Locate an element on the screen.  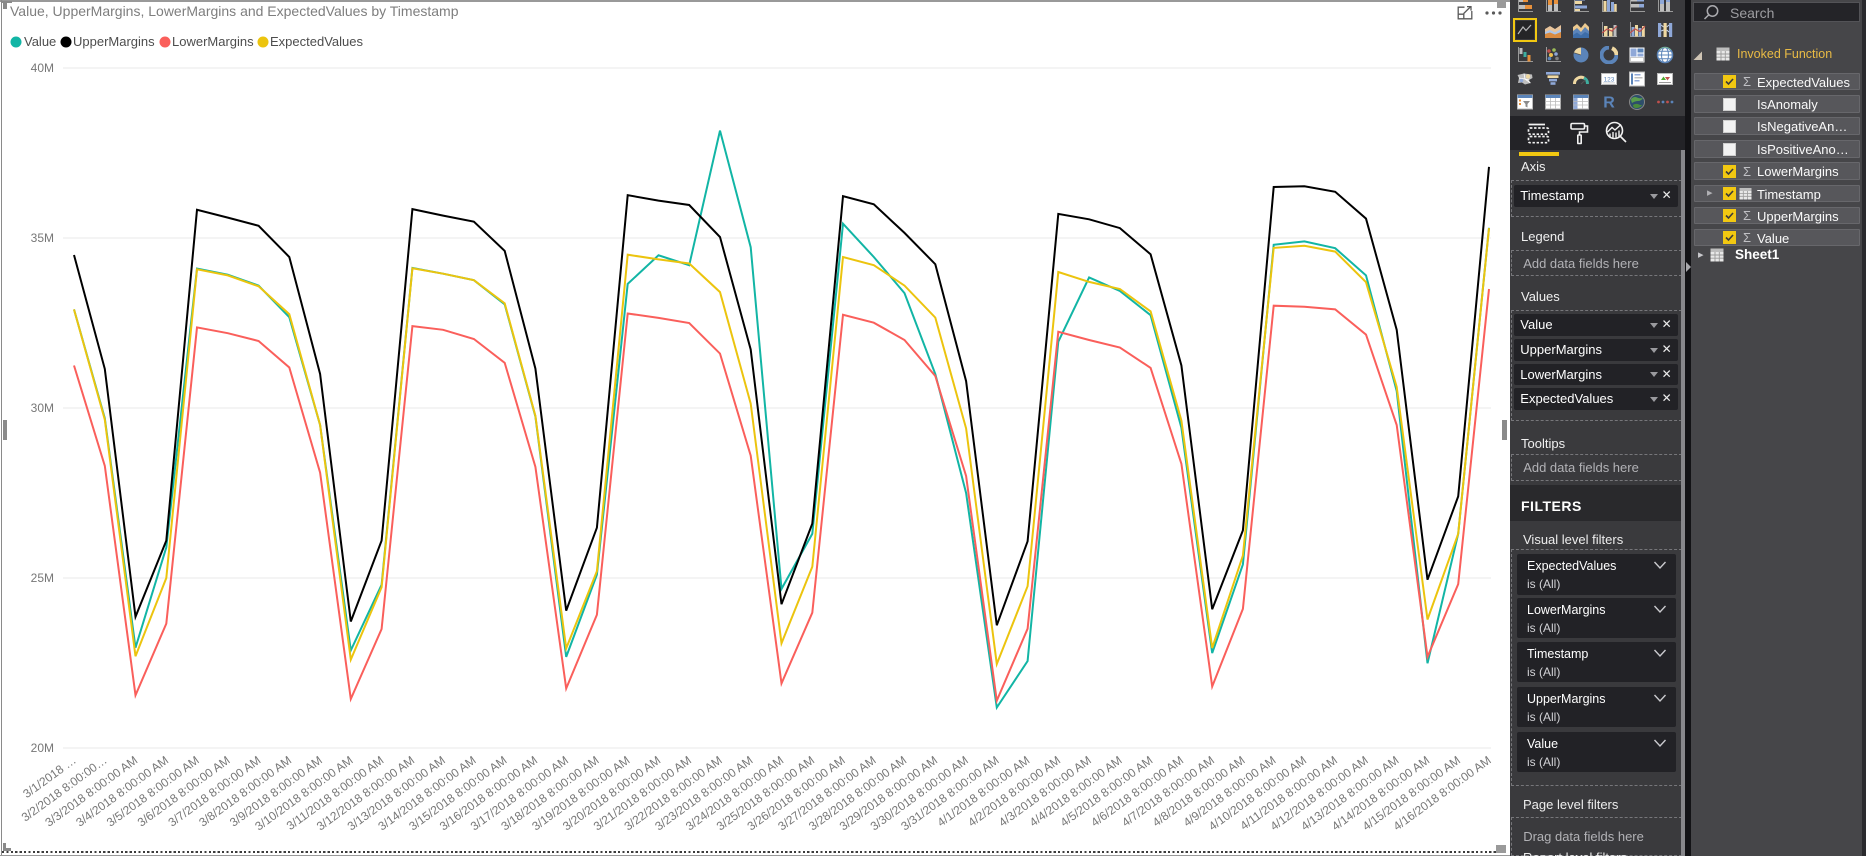
svg-text: Value is located at coordinates (40, 41).